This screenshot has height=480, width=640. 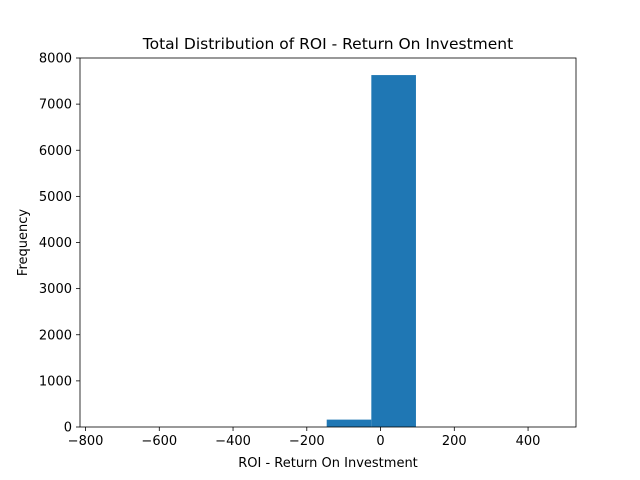 I want to click on x-axis-ticks: −800 −600 −400 −200 0 200 400, so click(x=304, y=438).